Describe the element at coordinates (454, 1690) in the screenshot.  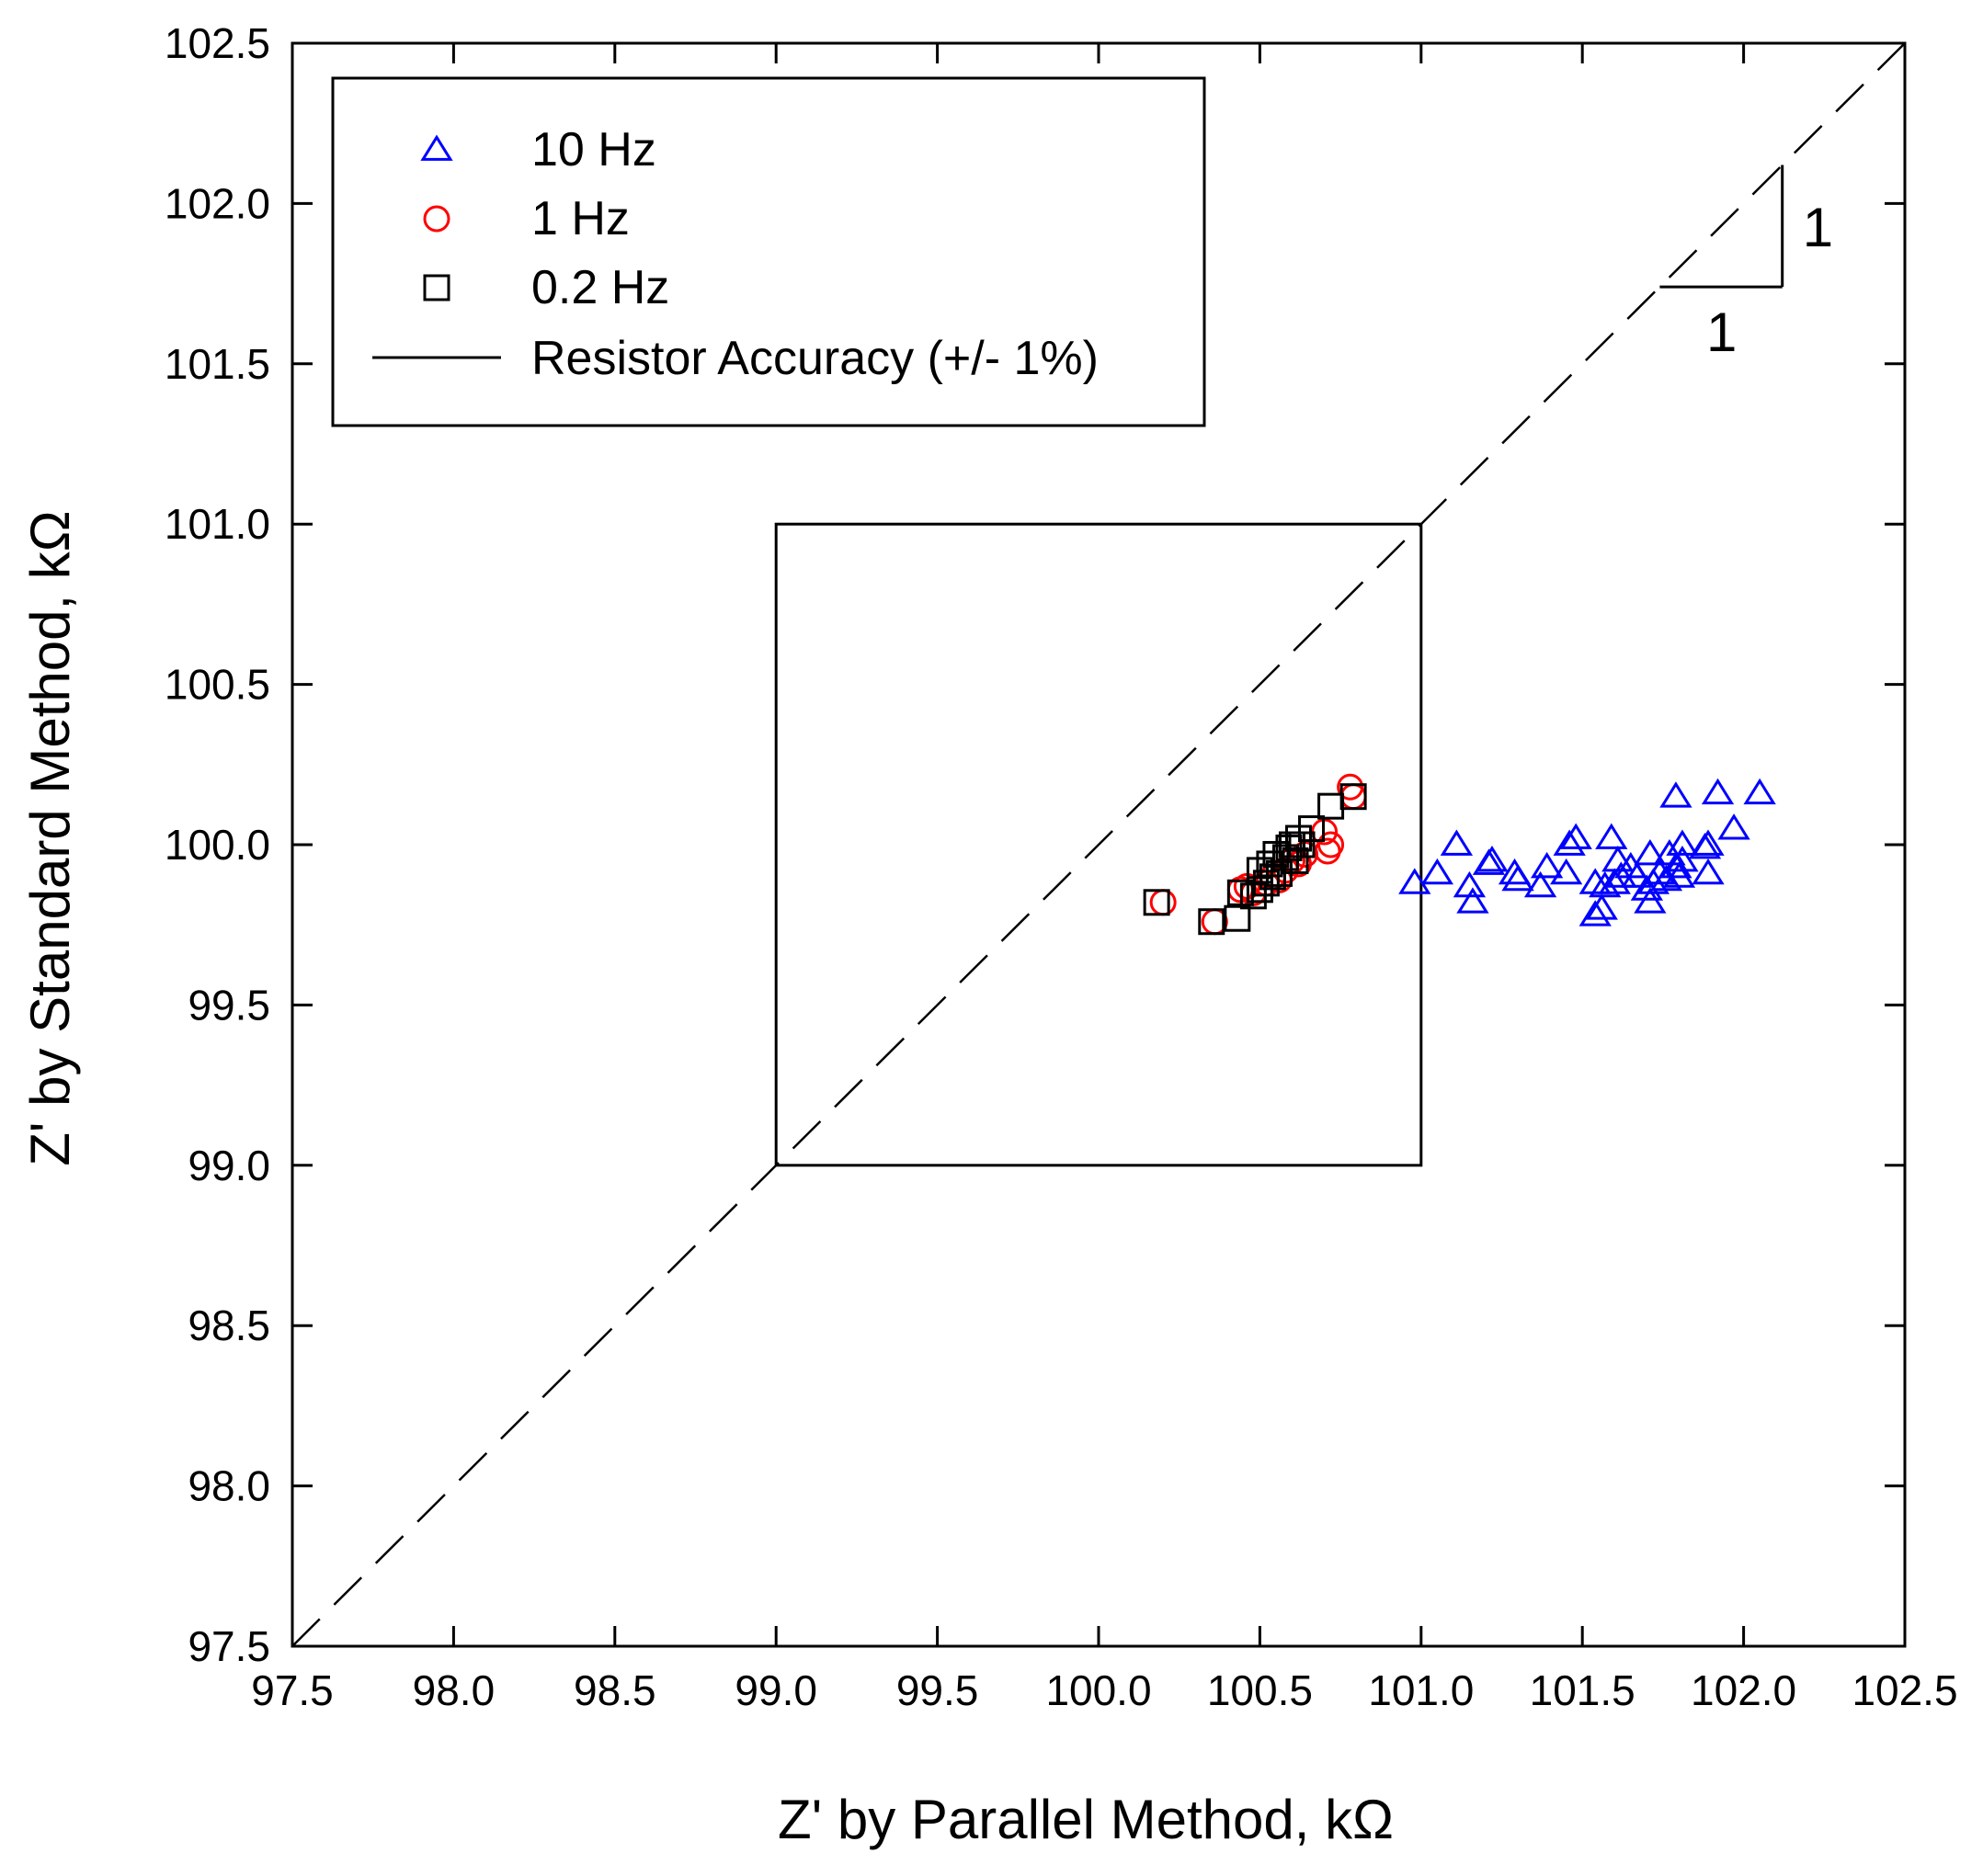
I see `x-tick-label: 98.0` at that location.